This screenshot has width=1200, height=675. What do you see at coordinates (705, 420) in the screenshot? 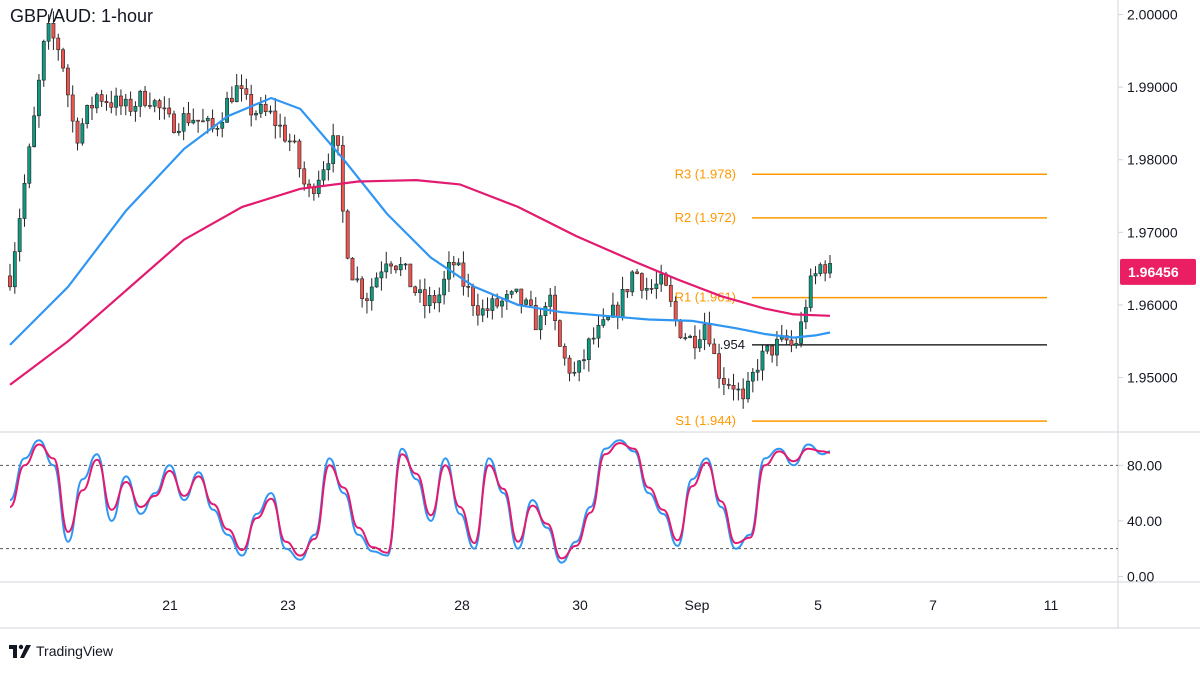
I see `pivot-level-label: S1 (1.944)` at bounding box center [705, 420].